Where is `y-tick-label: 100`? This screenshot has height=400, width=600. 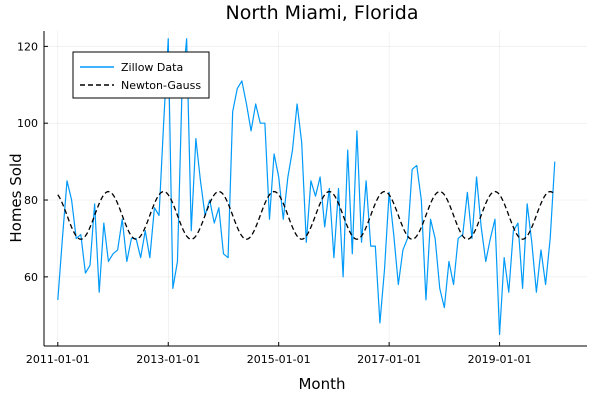
y-tick-label: 100 is located at coordinates (27, 123).